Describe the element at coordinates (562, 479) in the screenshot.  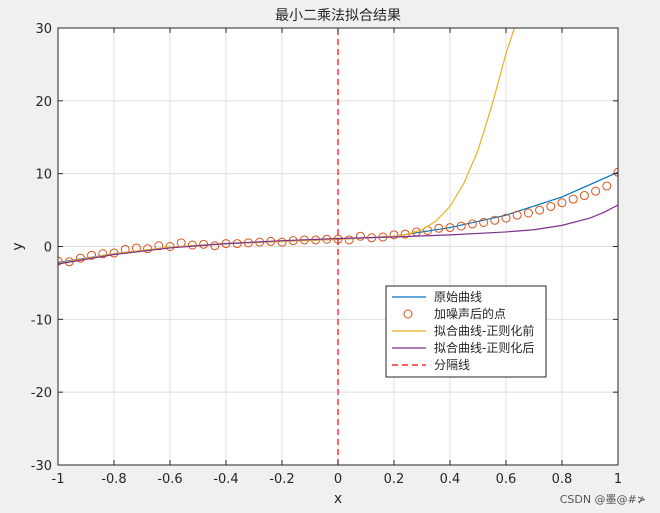
I see `x-tick-label-9: 0.8` at that location.